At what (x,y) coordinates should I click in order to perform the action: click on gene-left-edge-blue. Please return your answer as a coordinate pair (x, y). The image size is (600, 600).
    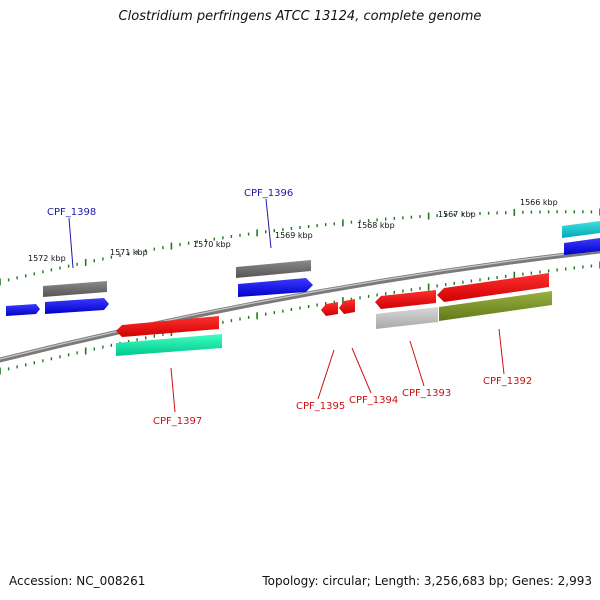
    Looking at the image, I should click on (23, 310).